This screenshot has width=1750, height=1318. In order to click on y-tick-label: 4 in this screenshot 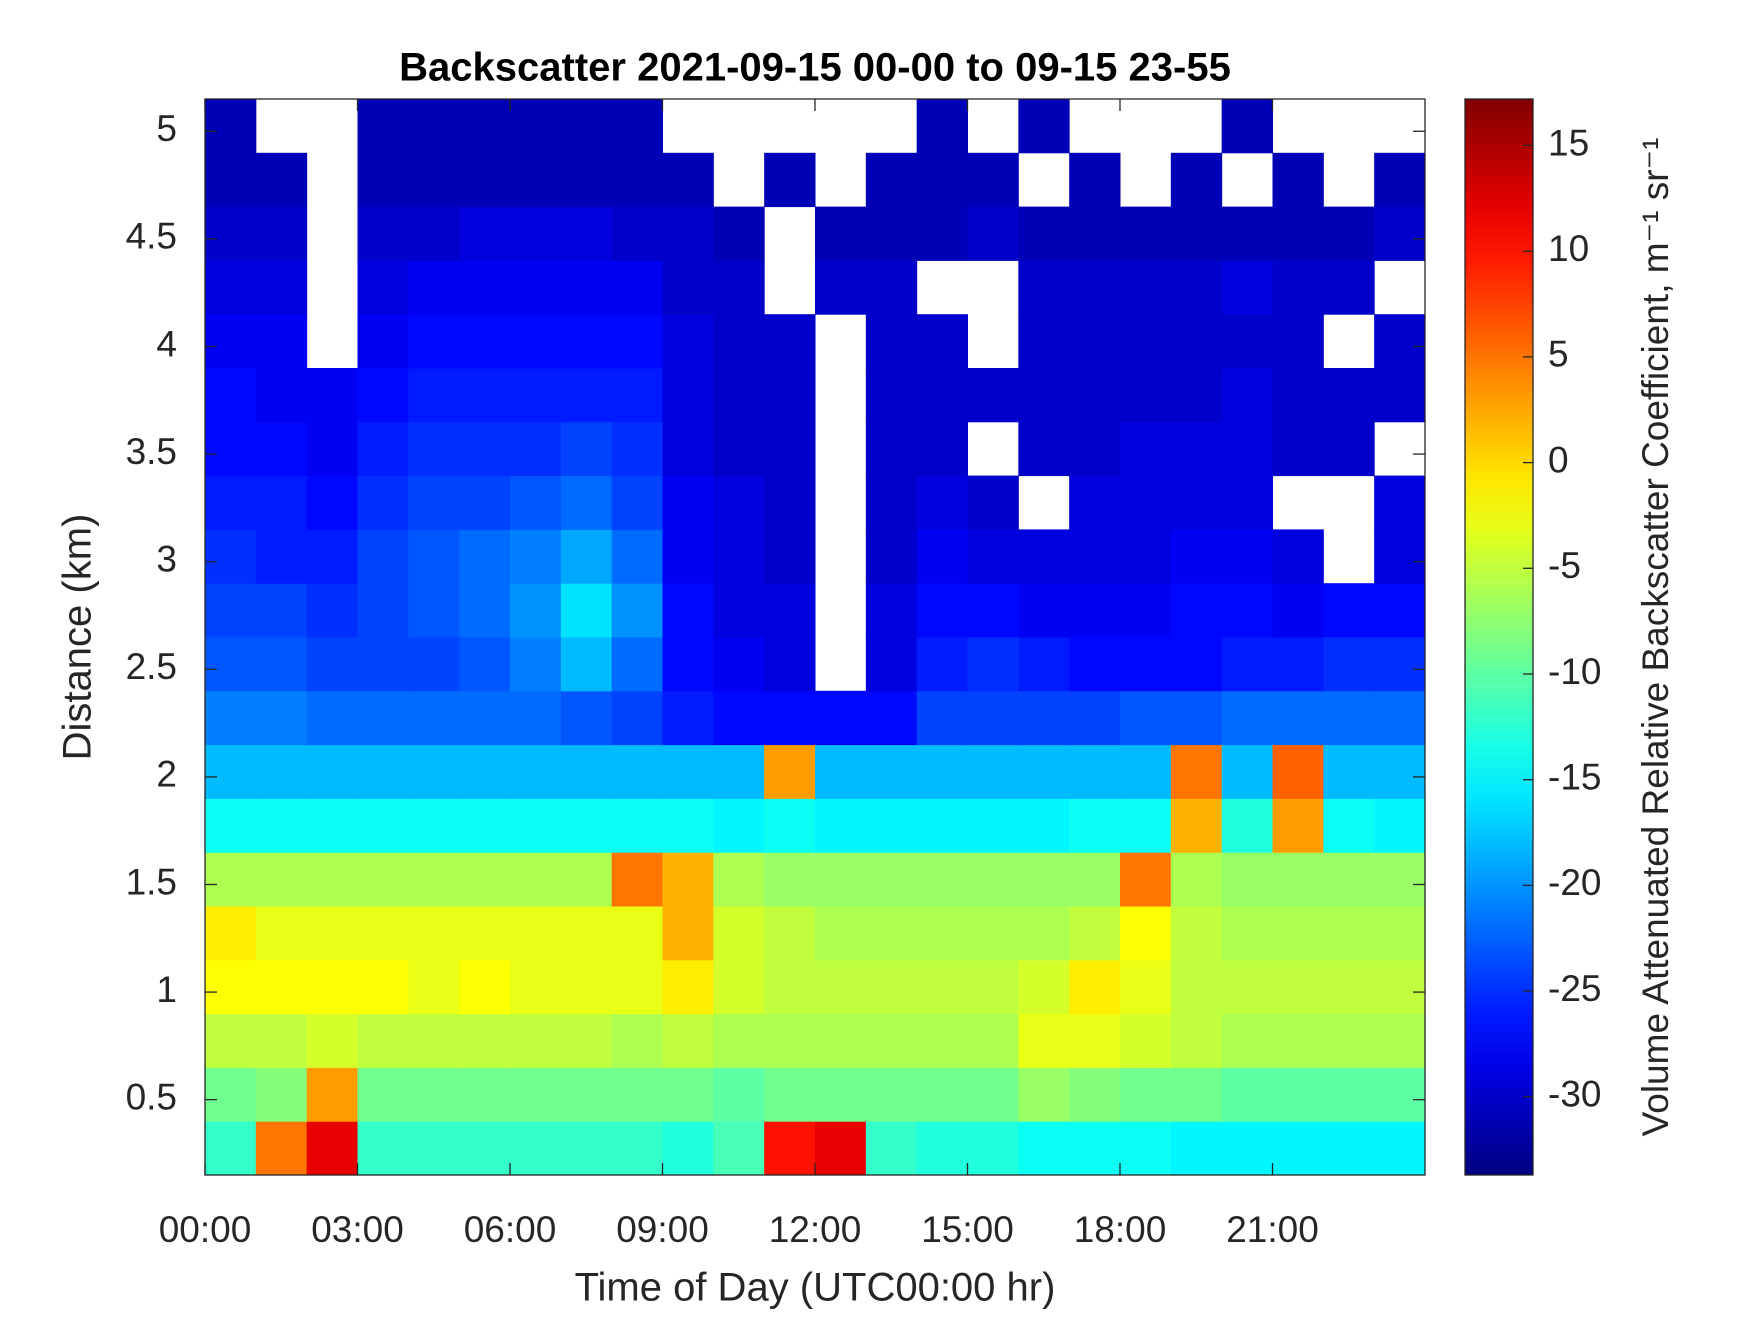, I will do `click(166, 343)`.